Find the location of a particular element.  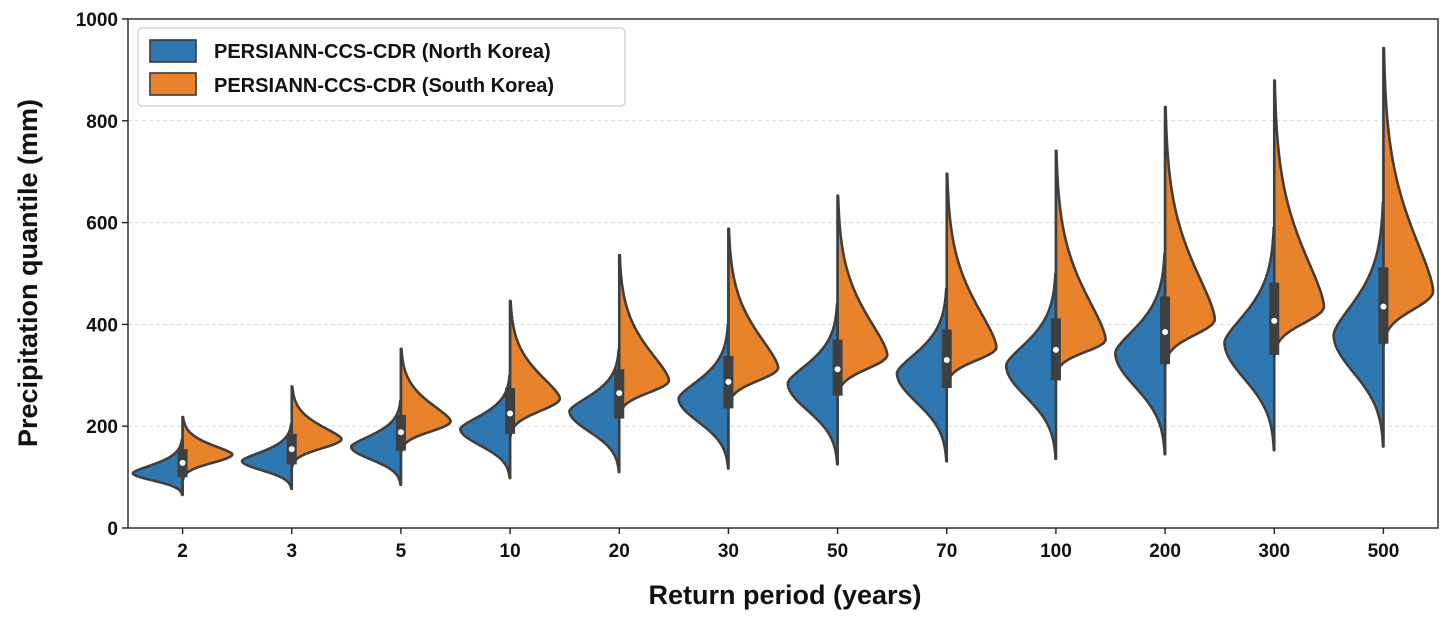

x-axis-title: Return period (years) is located at coordinates (784, 595).